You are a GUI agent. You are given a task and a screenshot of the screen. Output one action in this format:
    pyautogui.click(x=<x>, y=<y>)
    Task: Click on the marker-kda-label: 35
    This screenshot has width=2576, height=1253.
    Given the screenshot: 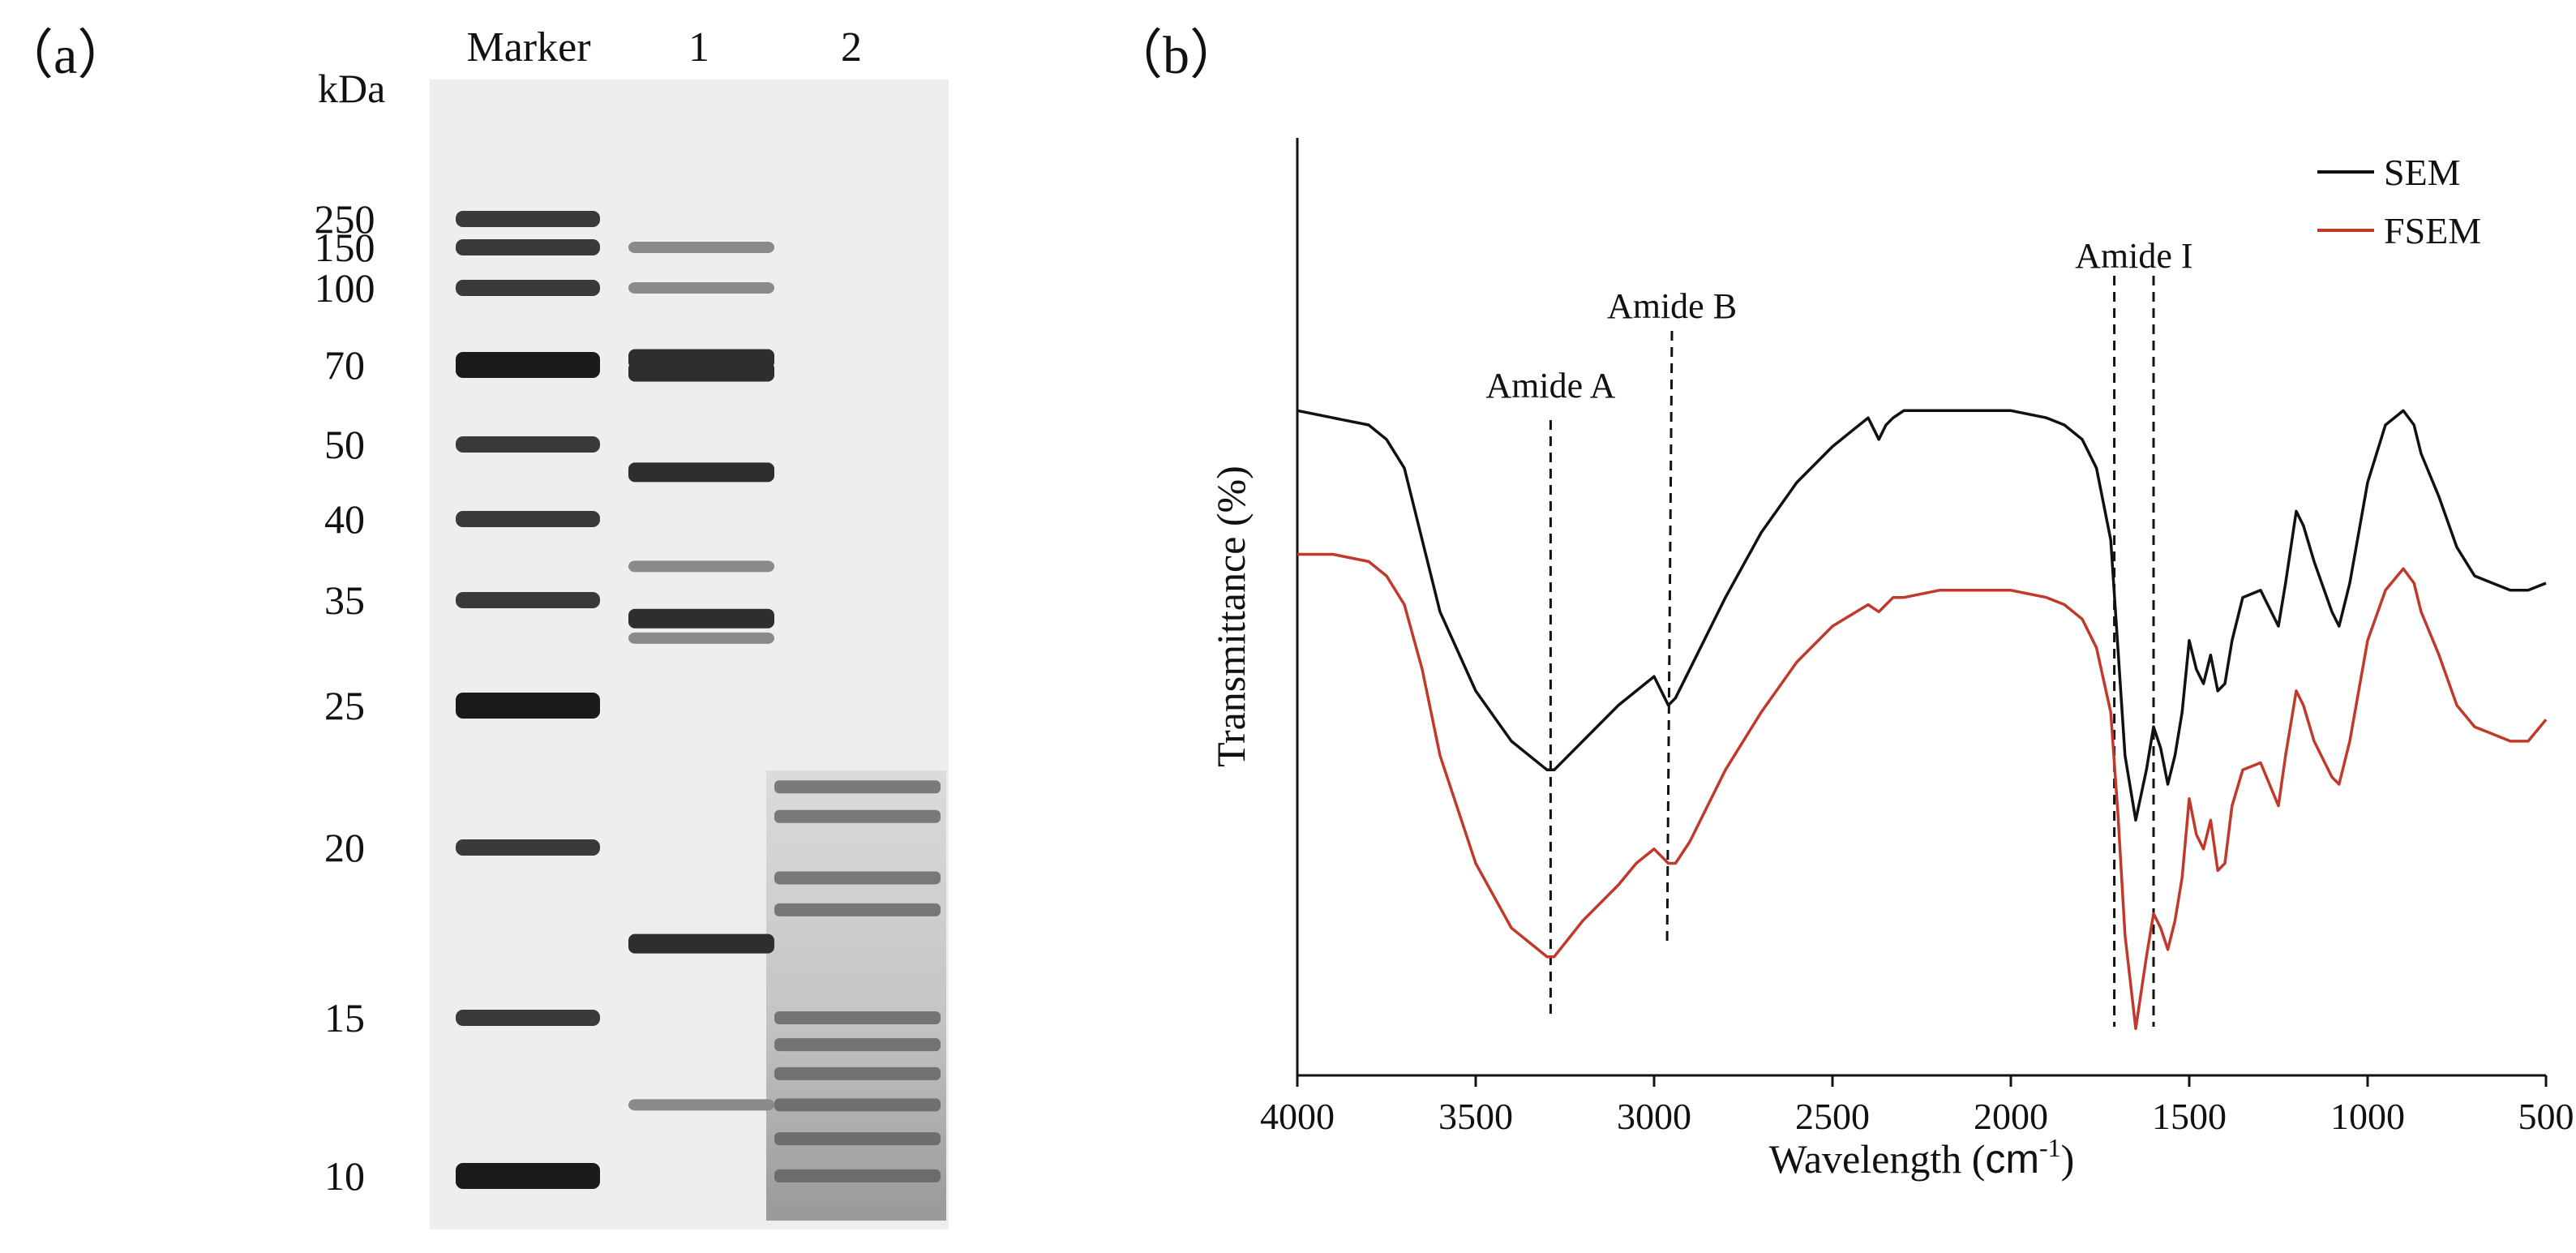 What is the action you would take?
    pyautogui.click(x=344, y=600)
    